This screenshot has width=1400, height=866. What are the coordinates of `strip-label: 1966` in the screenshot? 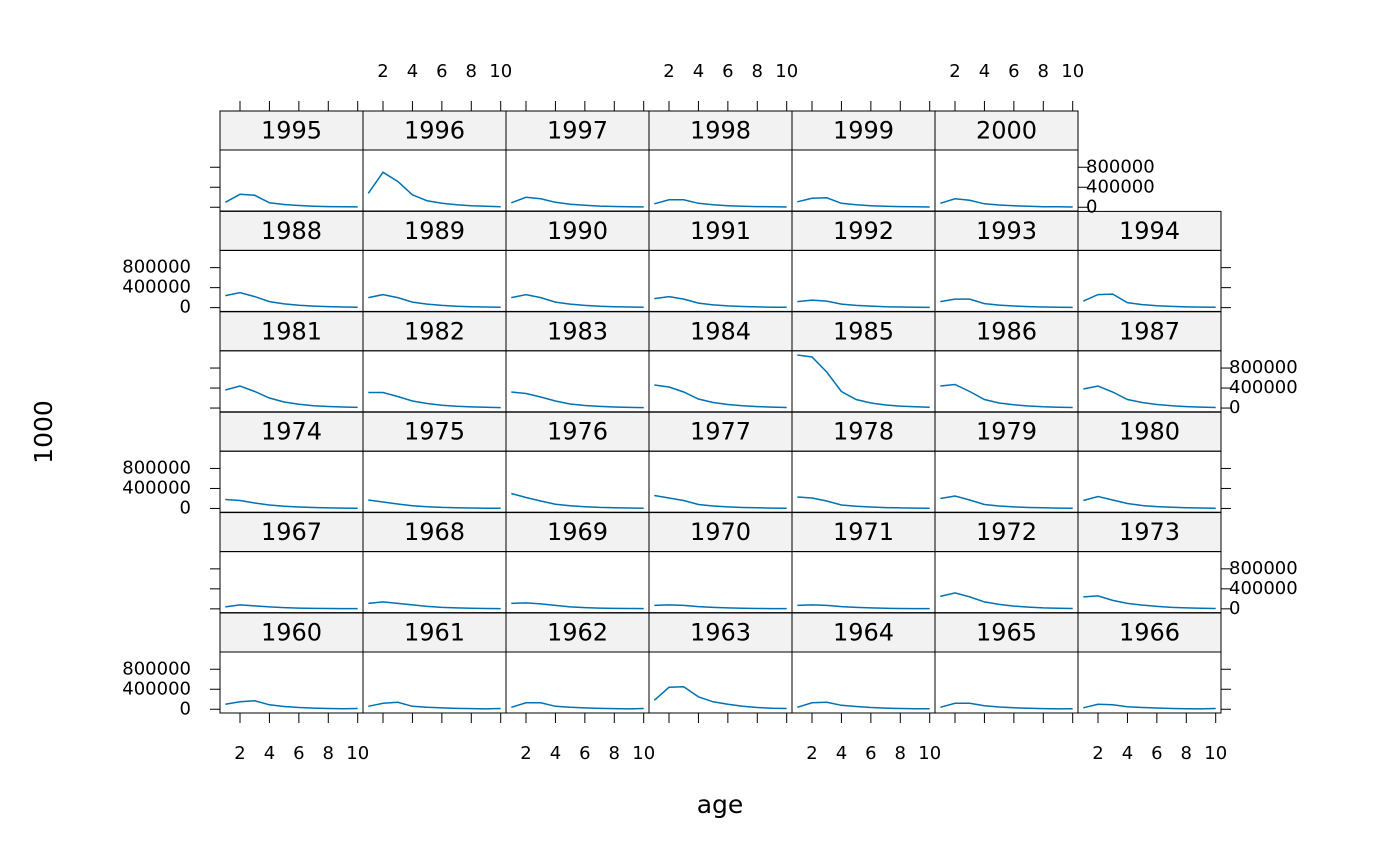 It's located at (1149, 633).